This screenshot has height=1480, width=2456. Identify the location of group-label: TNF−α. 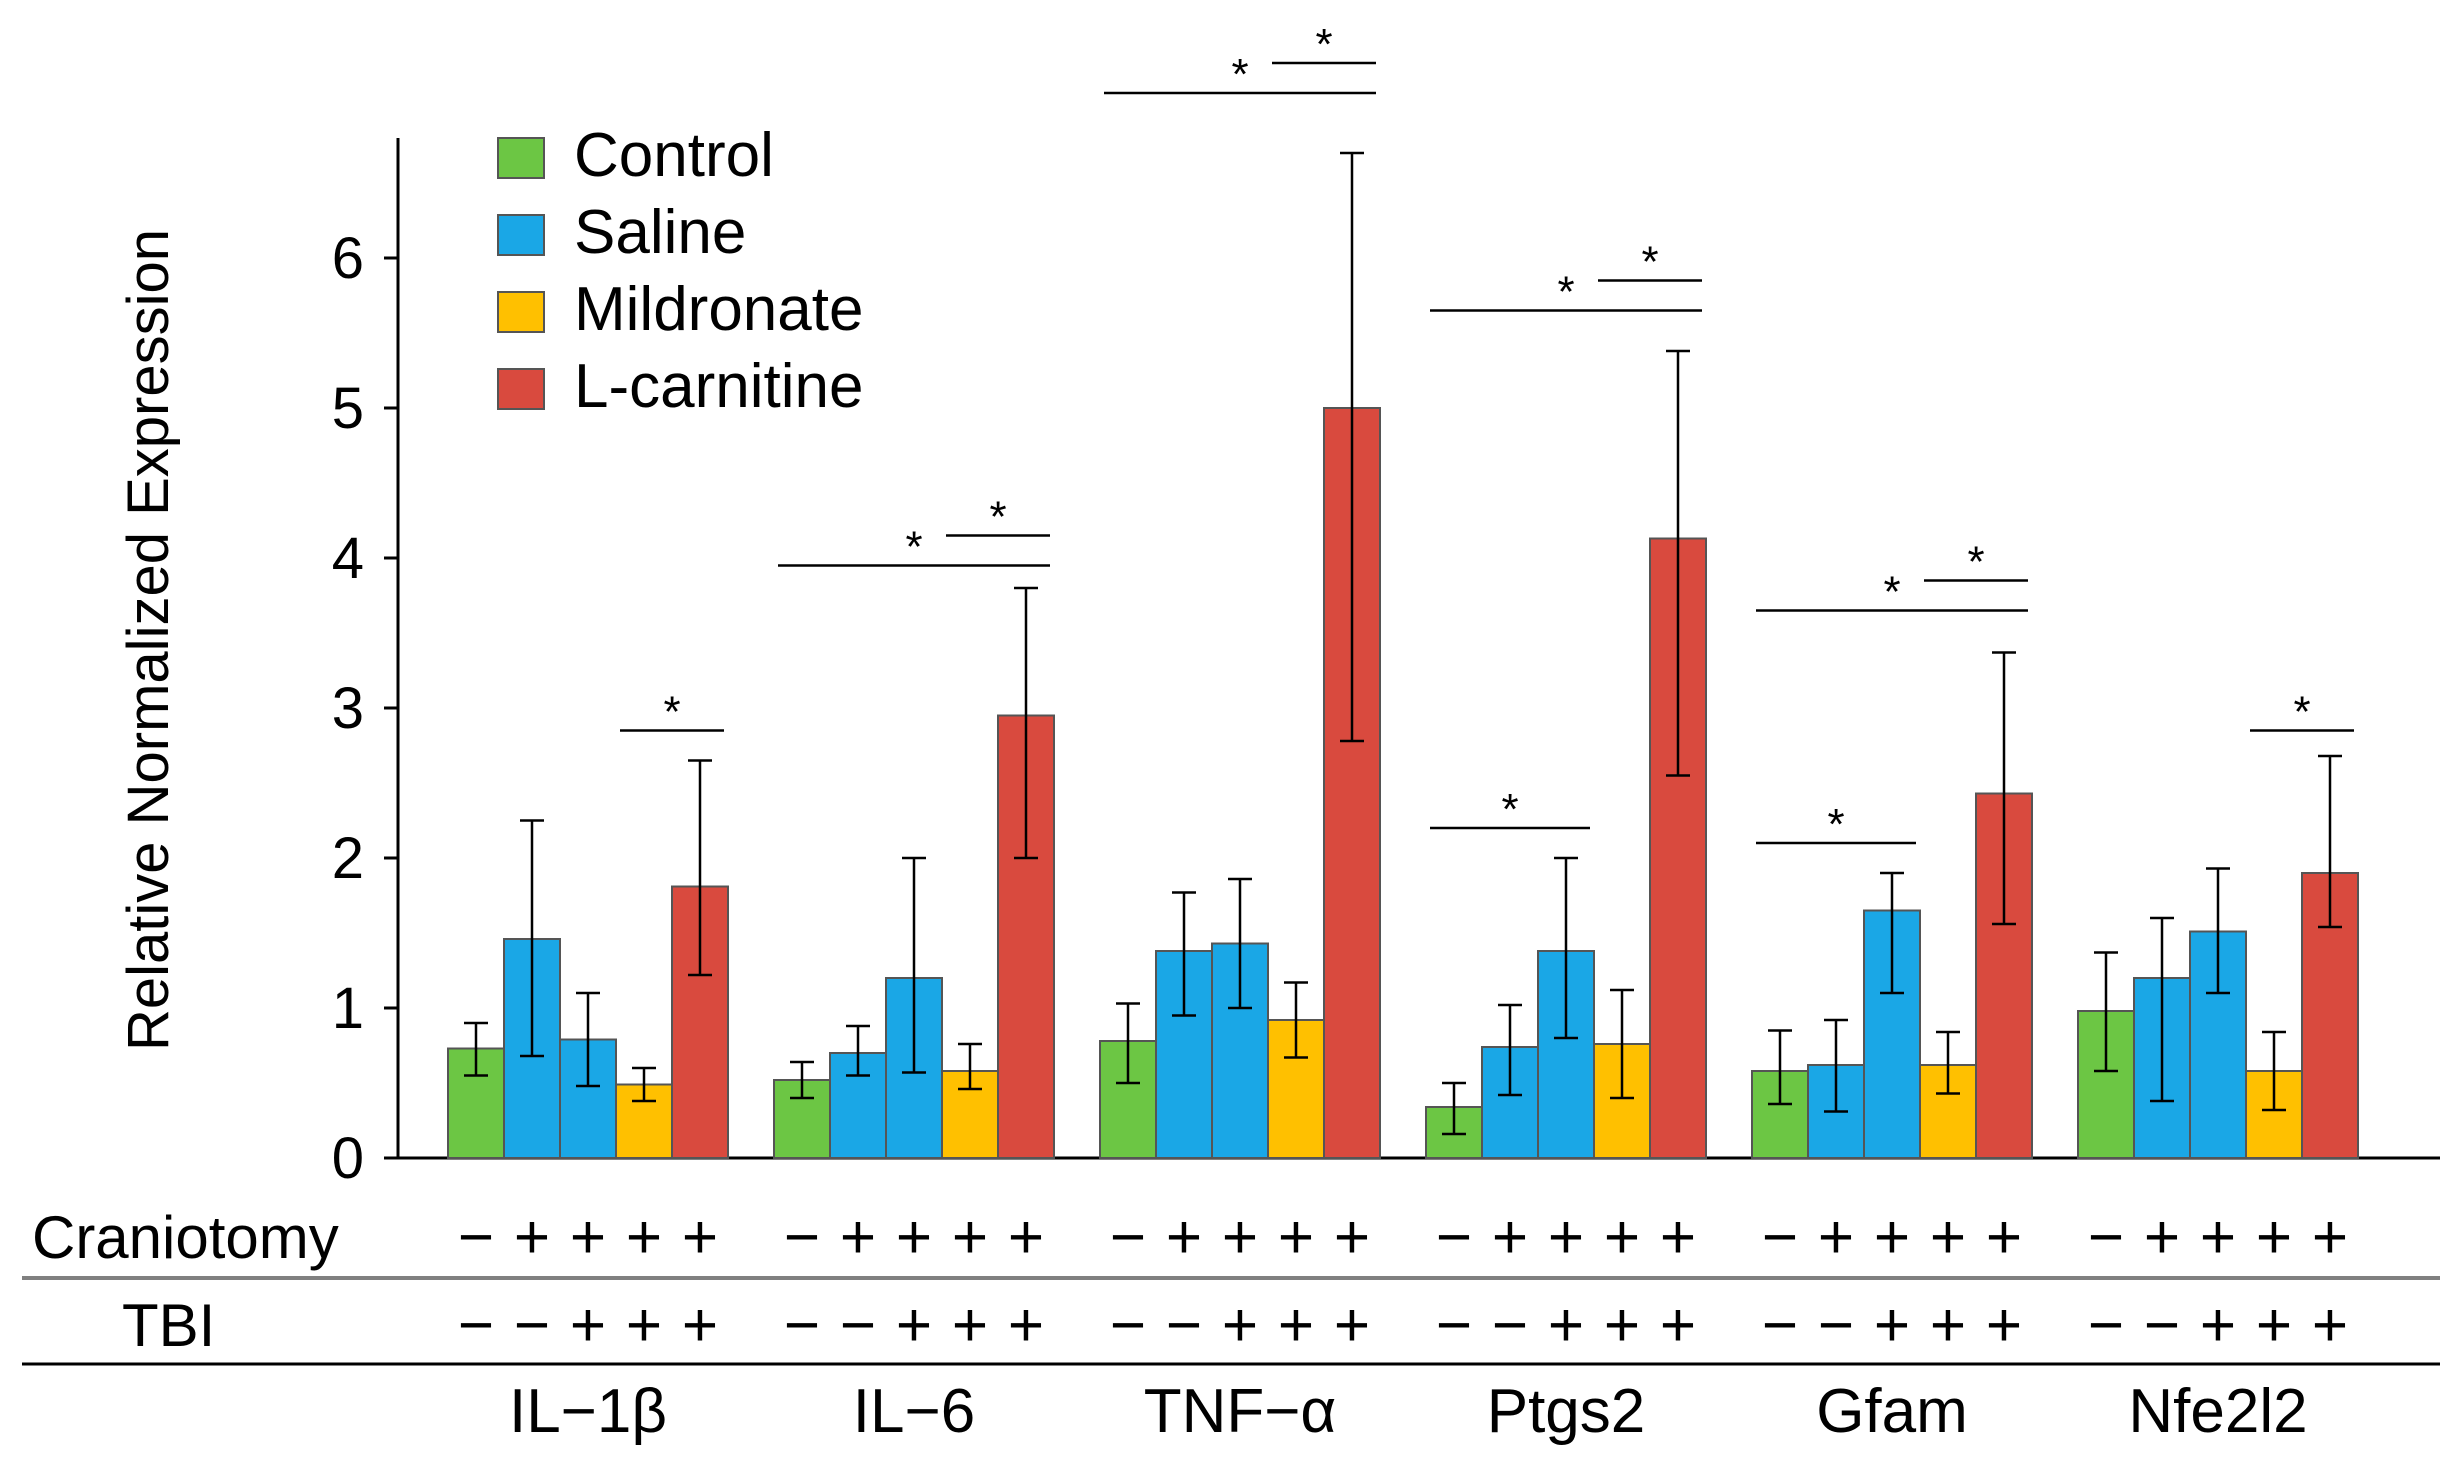
(1240, 1411).